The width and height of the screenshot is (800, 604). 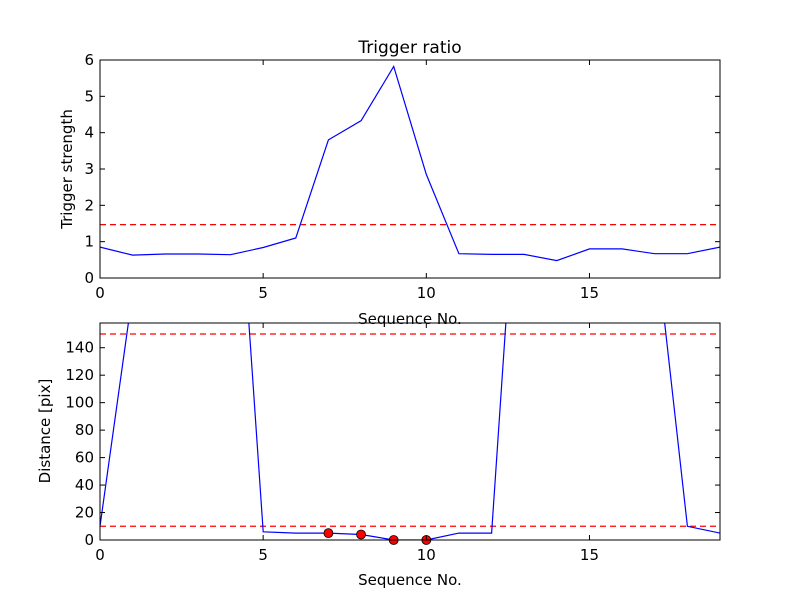 I want to click on top-chart-xtick-label: 5, so click(x=263, y=293).